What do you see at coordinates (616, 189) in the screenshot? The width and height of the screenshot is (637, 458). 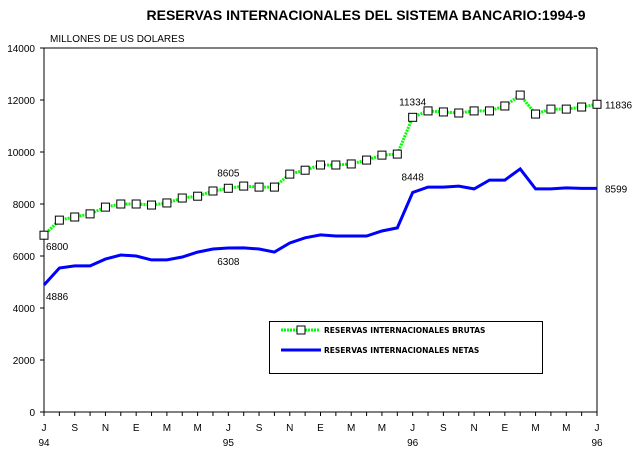 I see `data-label: 8599` at bounding box center [616, 189].